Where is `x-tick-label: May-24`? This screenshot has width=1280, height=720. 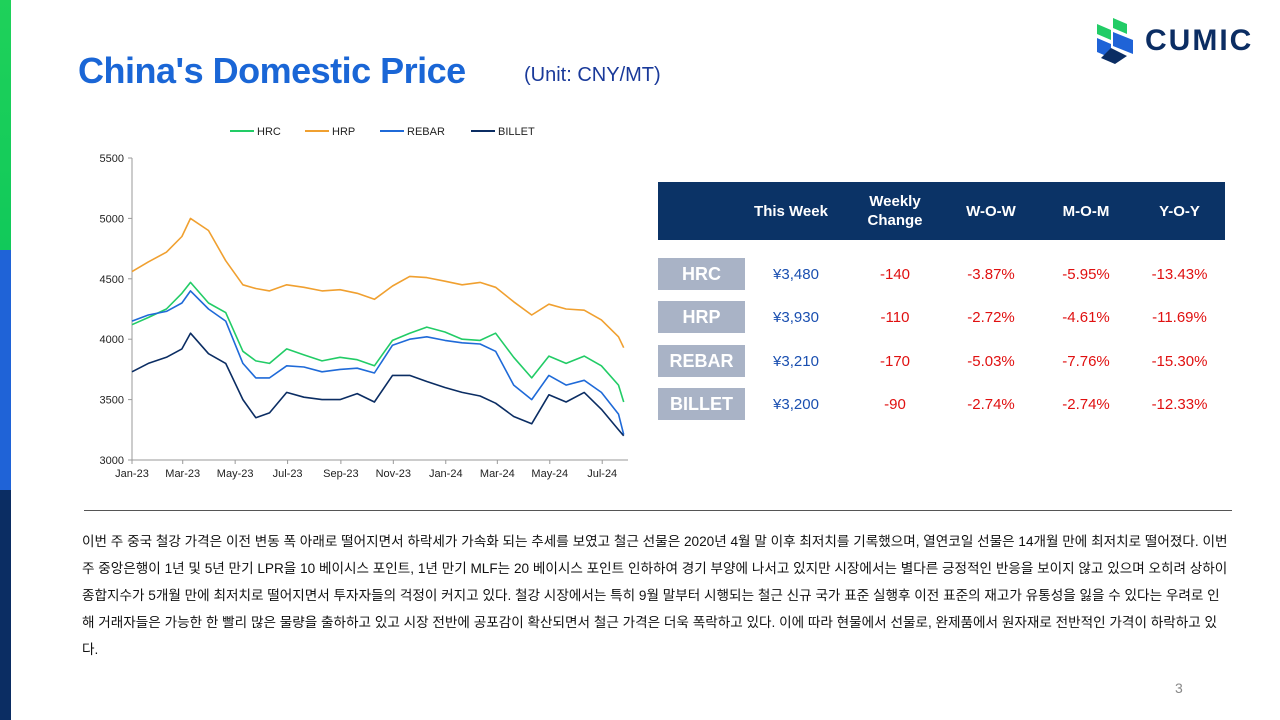
x-tick-label: May-24 is located at coordinates (549, 474).